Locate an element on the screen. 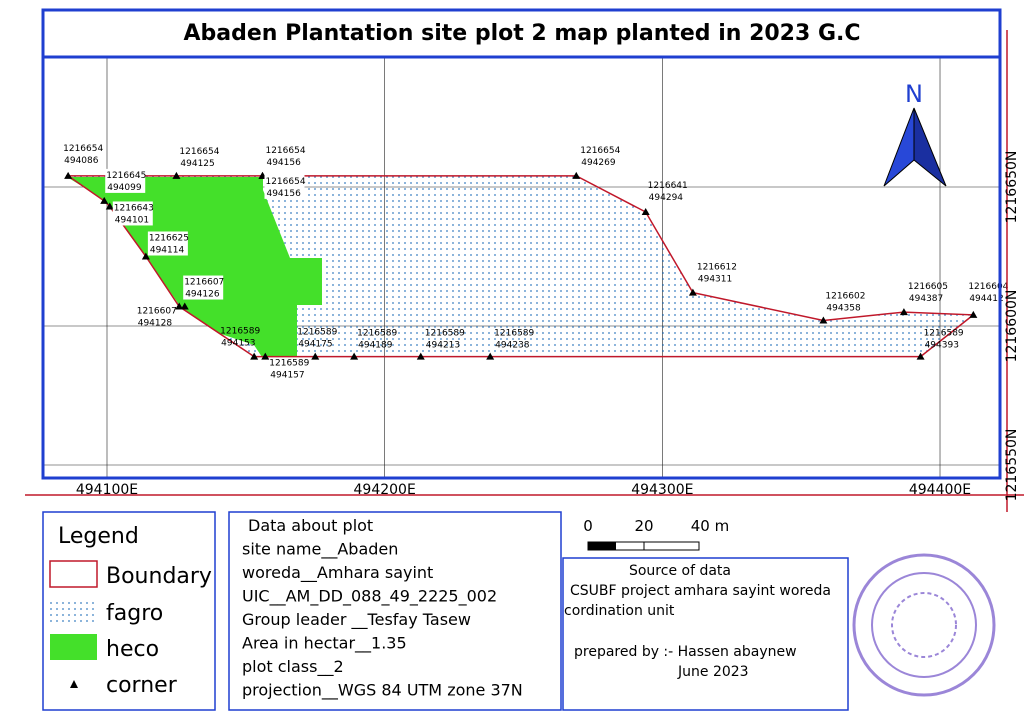 The height and width of the screenshot is (728, 1024). info-line: Group leader __Tesfay Tasew is located at coordinates (356, 620).